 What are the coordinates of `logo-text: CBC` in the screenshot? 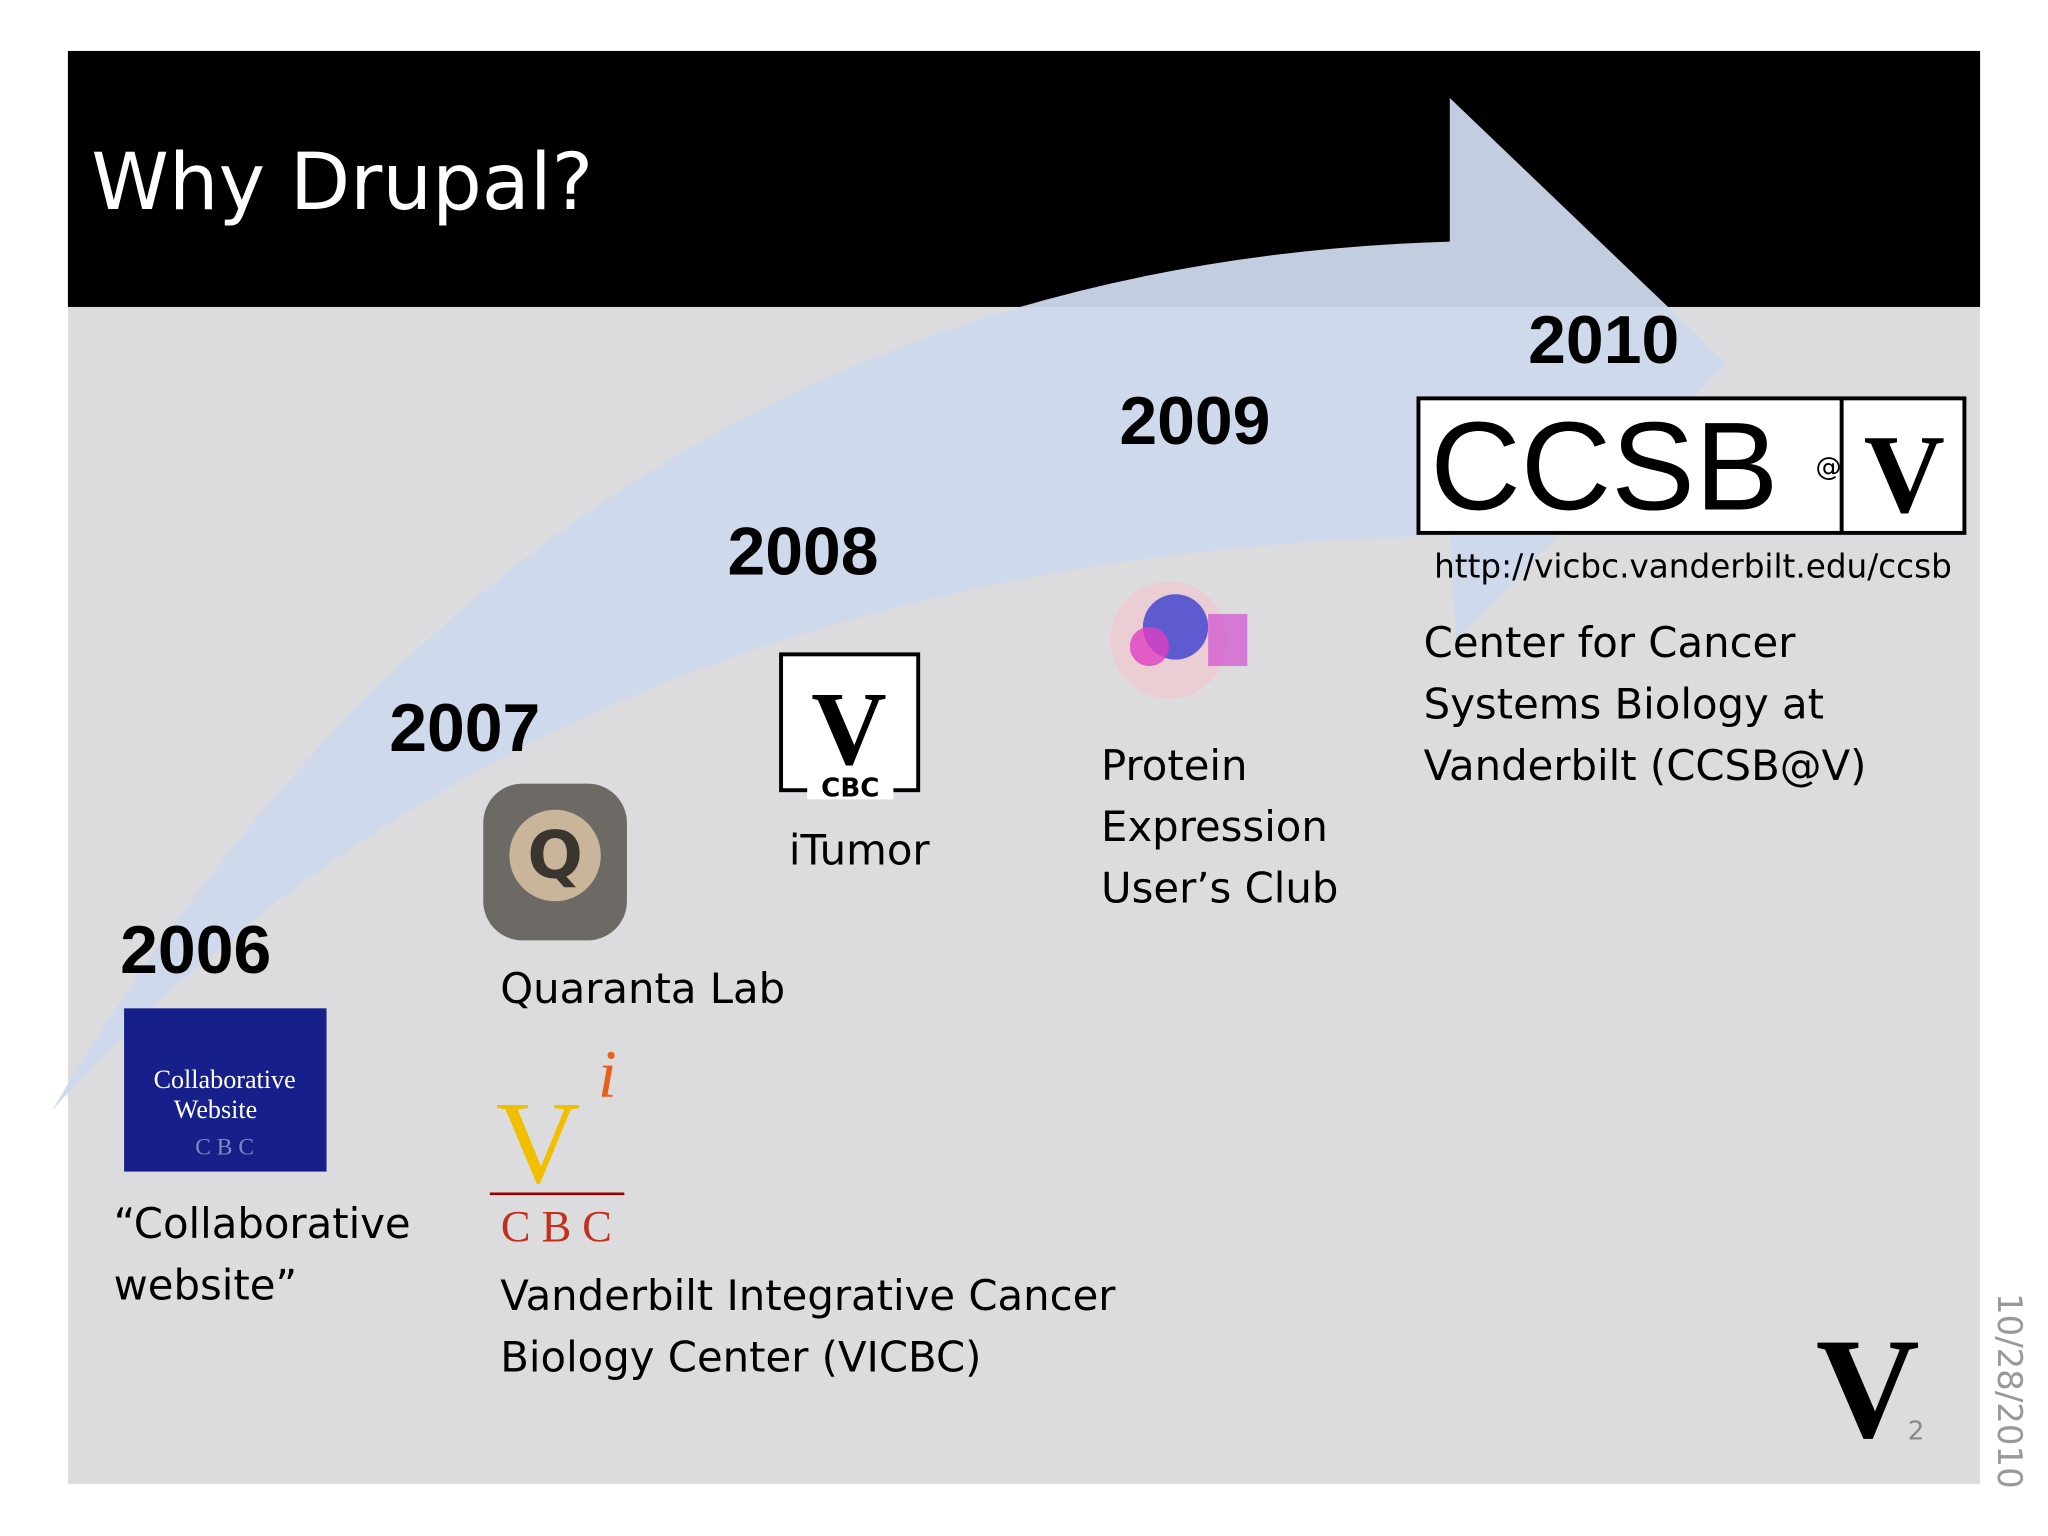 It's located at (850, 789).